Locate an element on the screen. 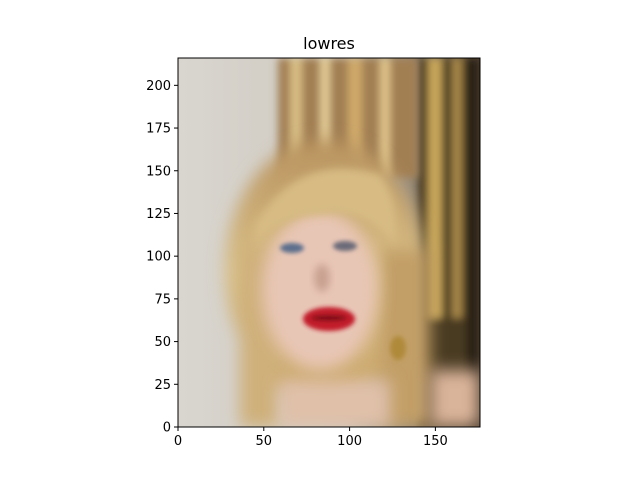 This screenshot has width=640, height=480. y-tick-label: 175 is located at coordinates (158, 129).